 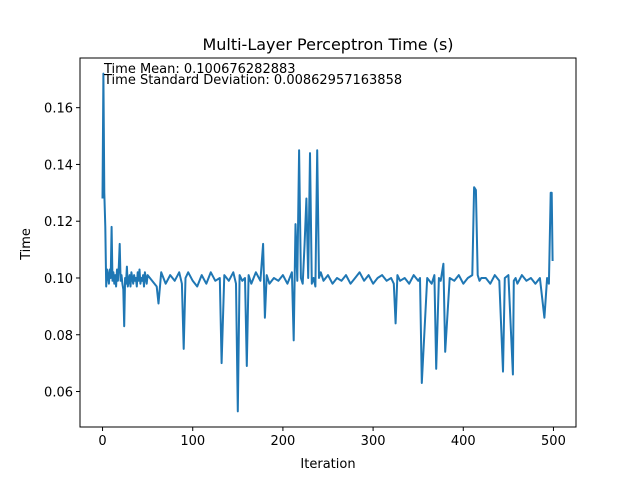 What do you see at coordinates (58, 109) in the screenshot?
I see `y-tick-label: 0.16` at bounding box center [58, 109].